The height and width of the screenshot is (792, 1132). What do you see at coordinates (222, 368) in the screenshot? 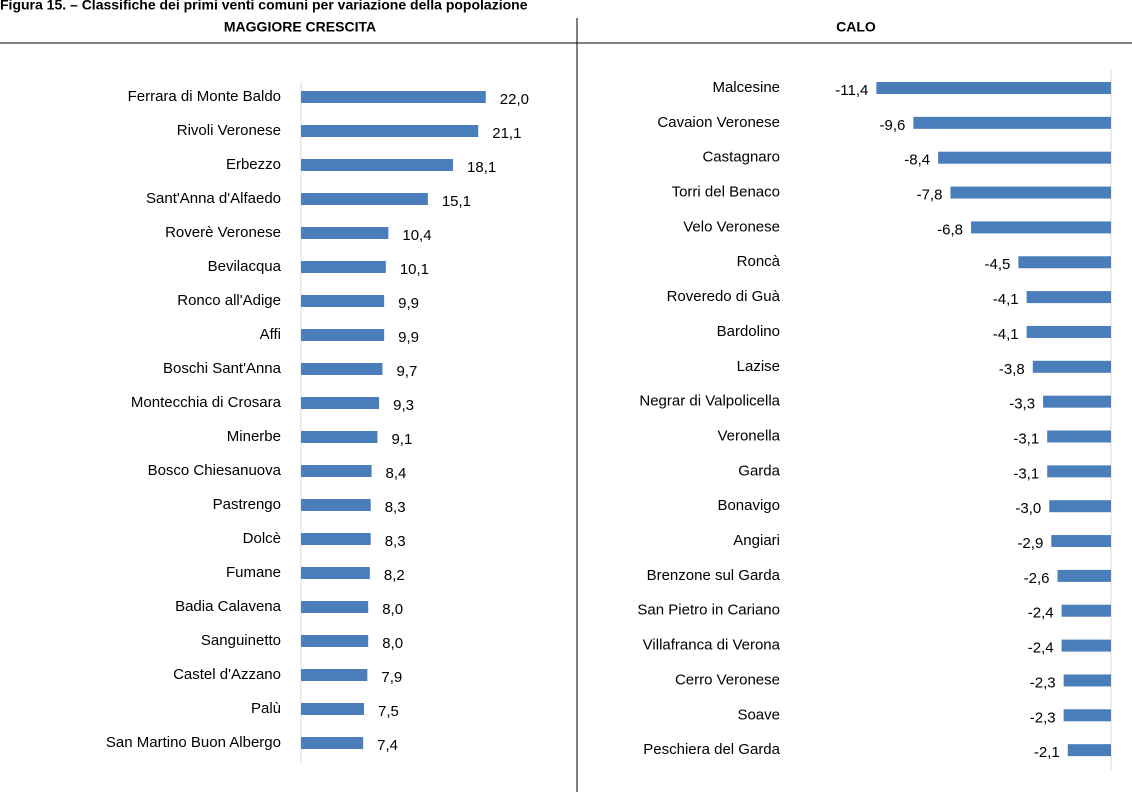
I see `category-label: Boschi Sant'Anna` at bounding box center [222, 368].